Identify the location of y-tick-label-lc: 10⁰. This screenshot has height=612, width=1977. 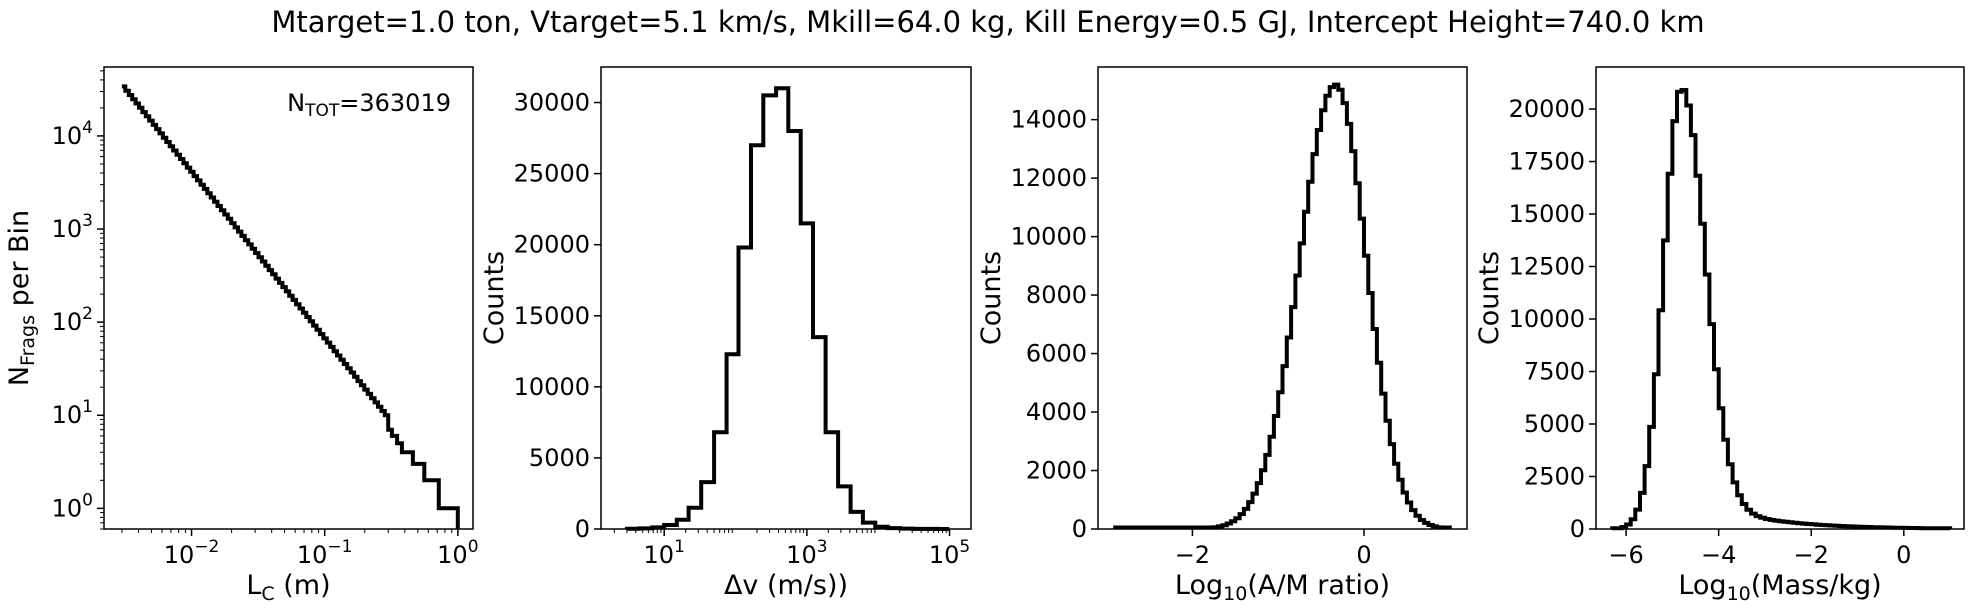
(72, 506).